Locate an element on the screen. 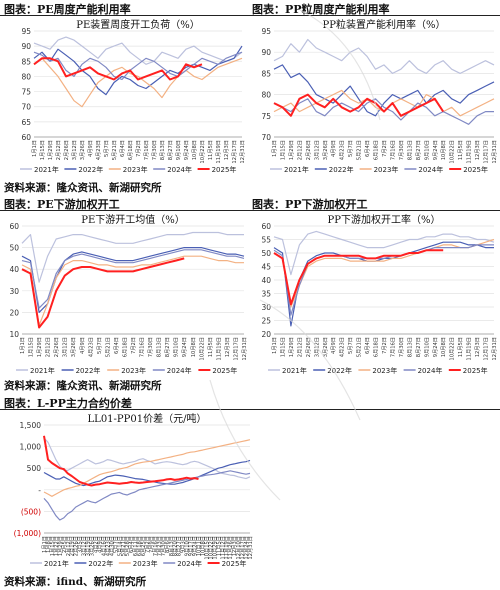  x-tick-label: 11月12日 is located at coordinates (222, 548).